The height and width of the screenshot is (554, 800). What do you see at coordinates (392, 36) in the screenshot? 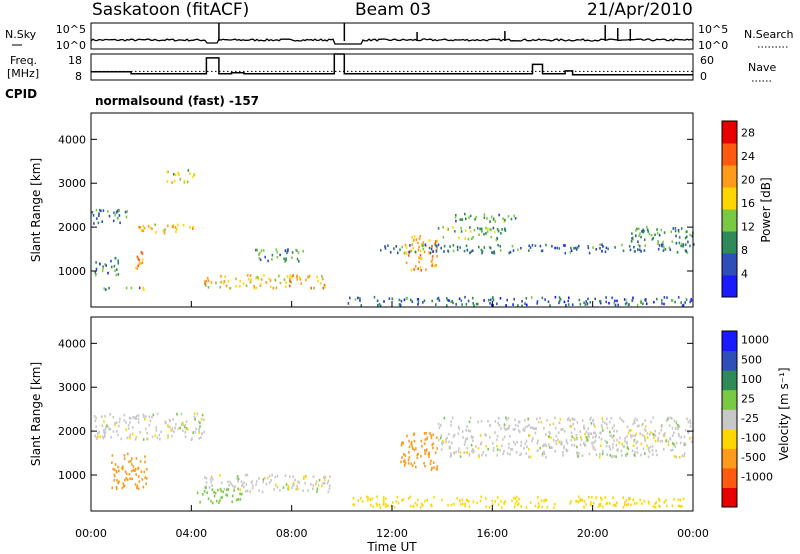
I see `nsky-panel-frame` at bounding box center [392, 36].